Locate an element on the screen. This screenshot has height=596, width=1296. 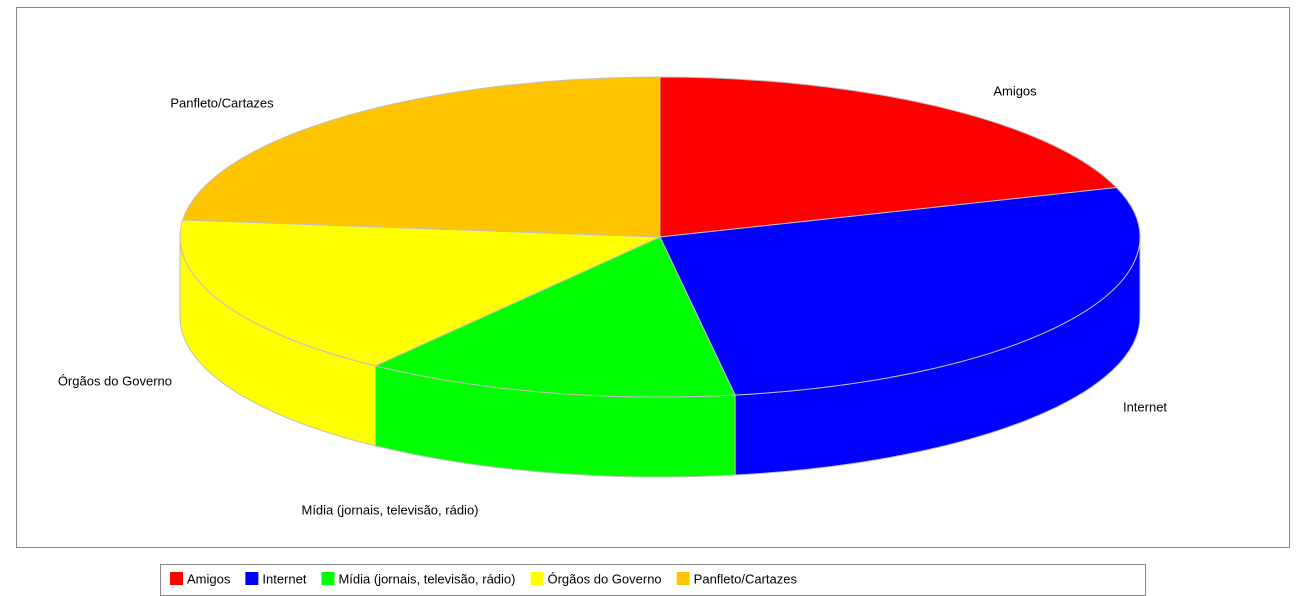
slice-label: Panfleto/Cartazes is located at coordinates (222, 102).